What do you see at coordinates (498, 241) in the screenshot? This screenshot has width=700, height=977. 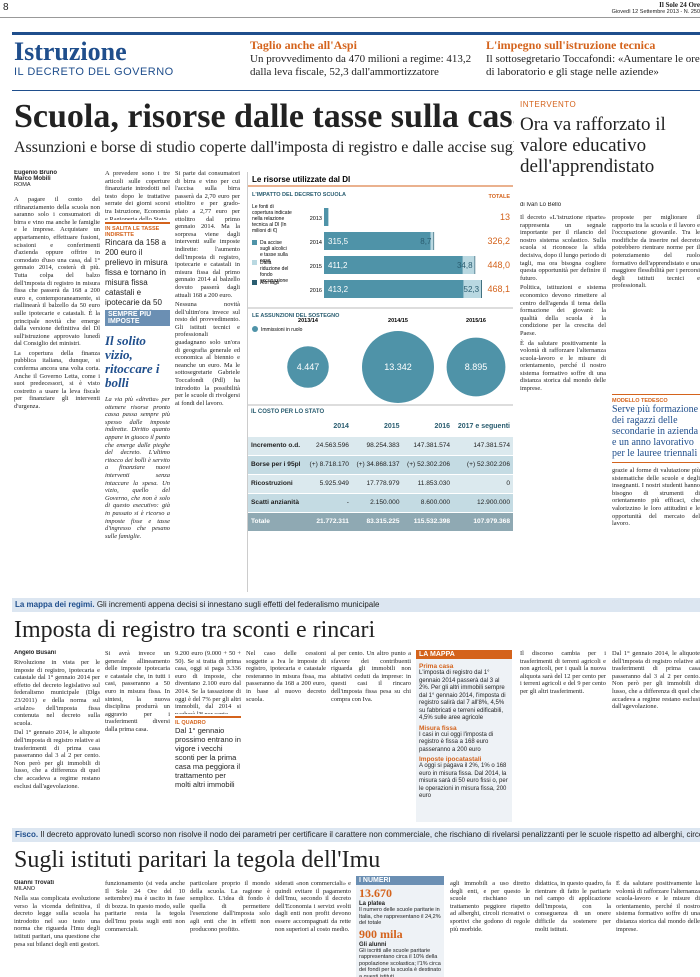 I see `total-label: 326,2` at bounding box center [498, 241].